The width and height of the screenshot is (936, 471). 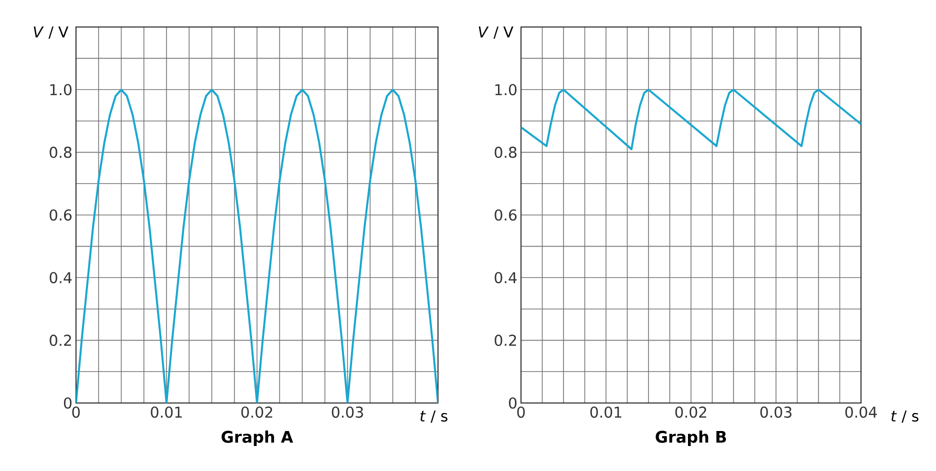 What do you see at coordinates (691, 119) in the screenshot?
I see `line-series` at bounding box center [691, 119].